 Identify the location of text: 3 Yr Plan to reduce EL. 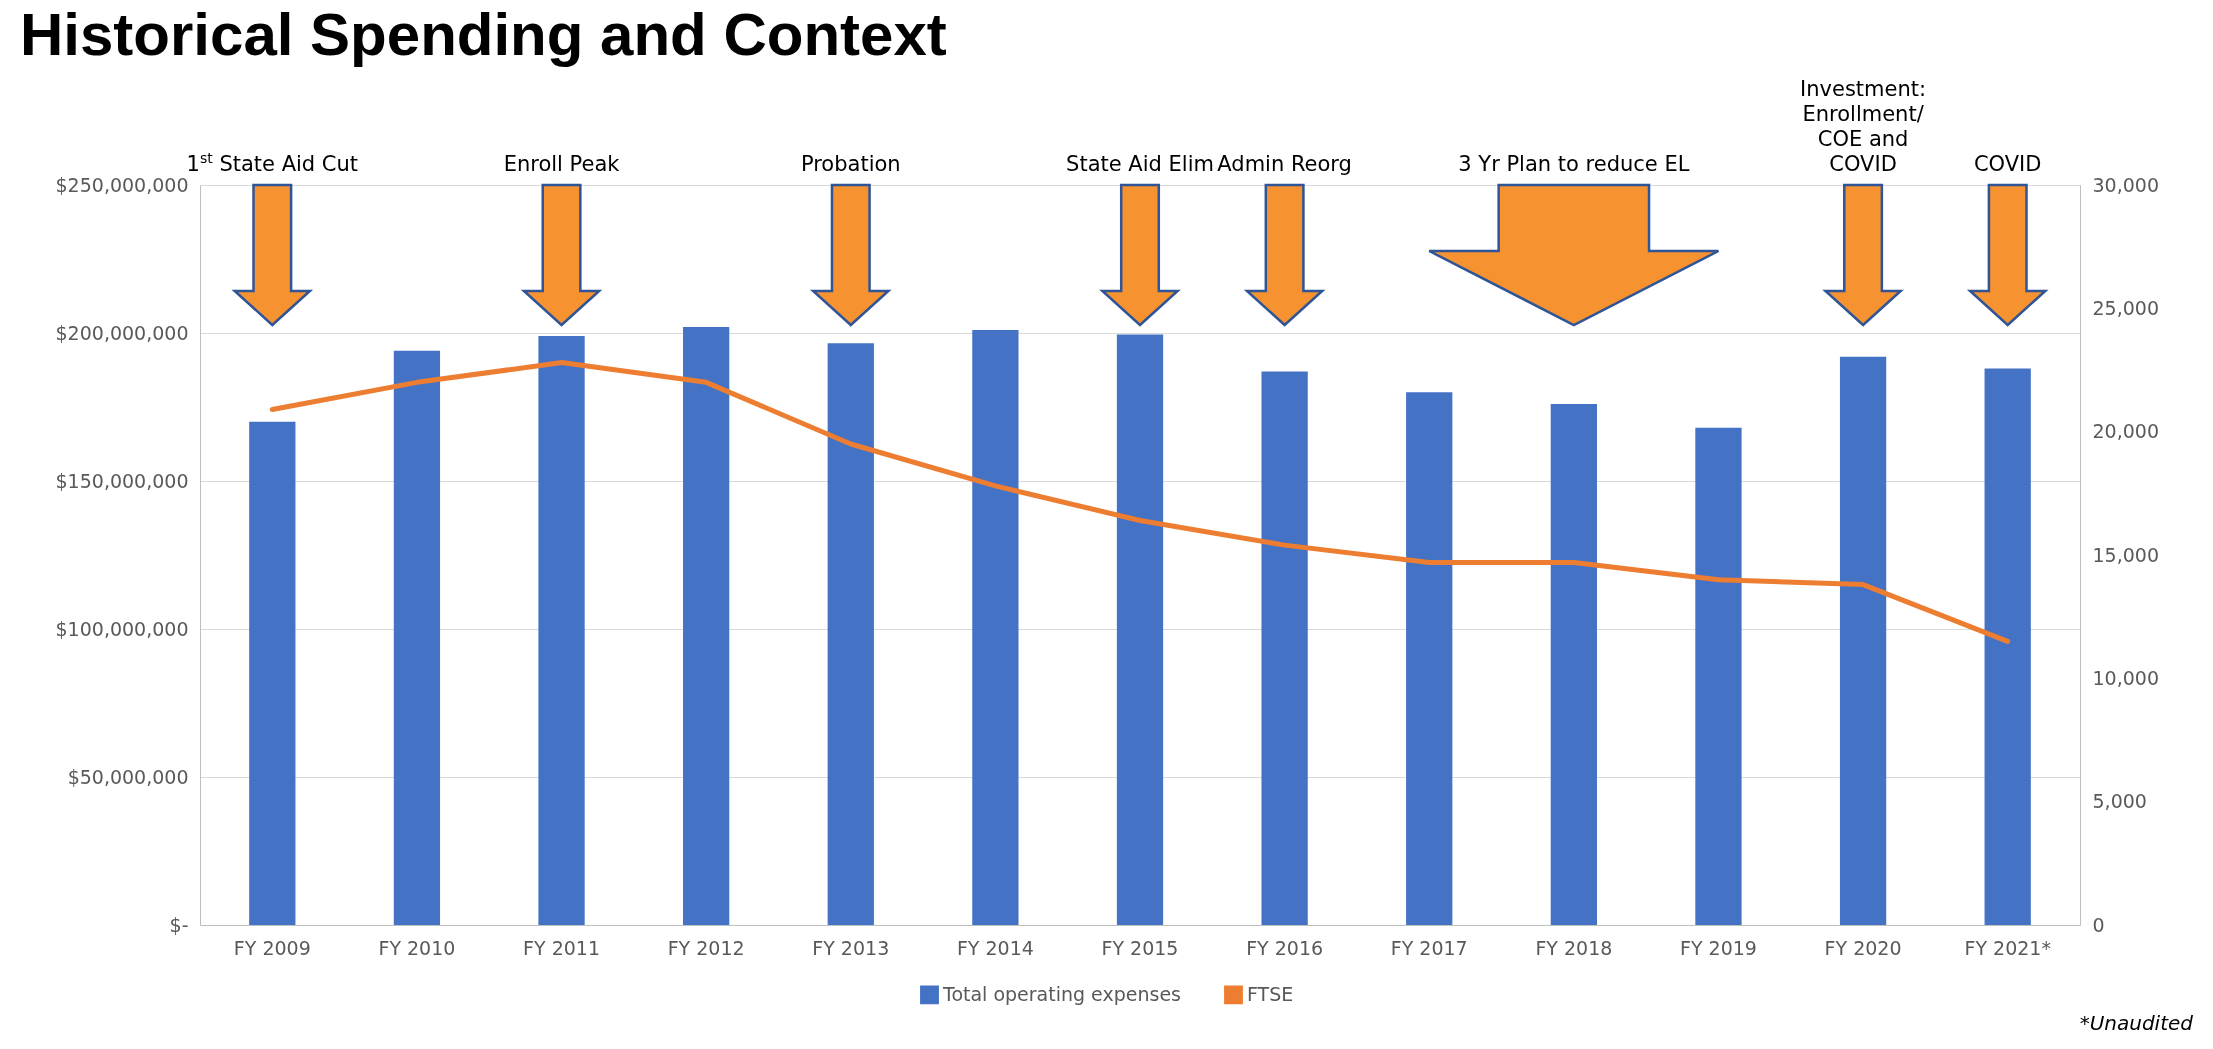
(1574, 164).